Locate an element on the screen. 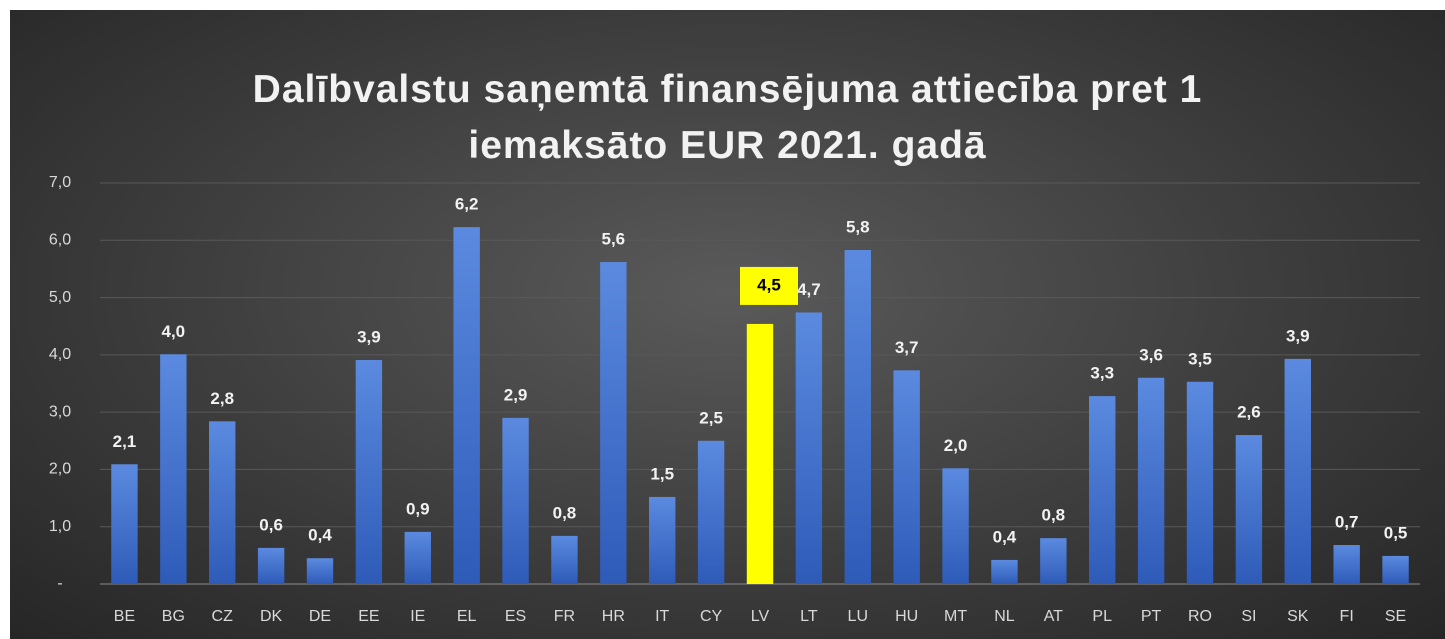  data-label: 3,3 is located at coordinates (1102, 373).